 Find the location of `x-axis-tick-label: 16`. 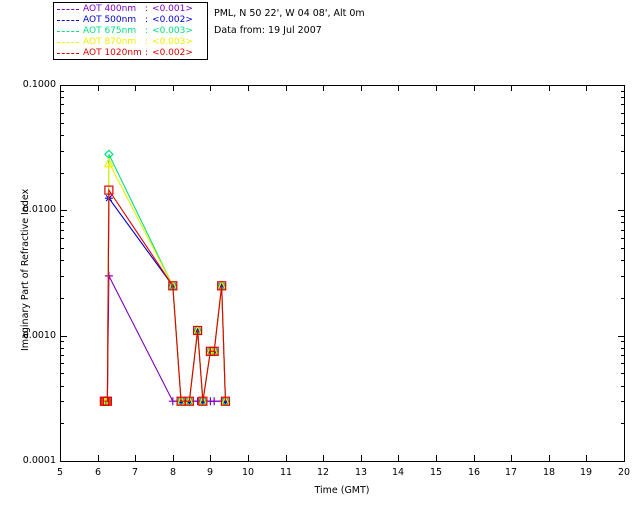

x-axis-tick-label: 16 is located at coordinates (474, 472).